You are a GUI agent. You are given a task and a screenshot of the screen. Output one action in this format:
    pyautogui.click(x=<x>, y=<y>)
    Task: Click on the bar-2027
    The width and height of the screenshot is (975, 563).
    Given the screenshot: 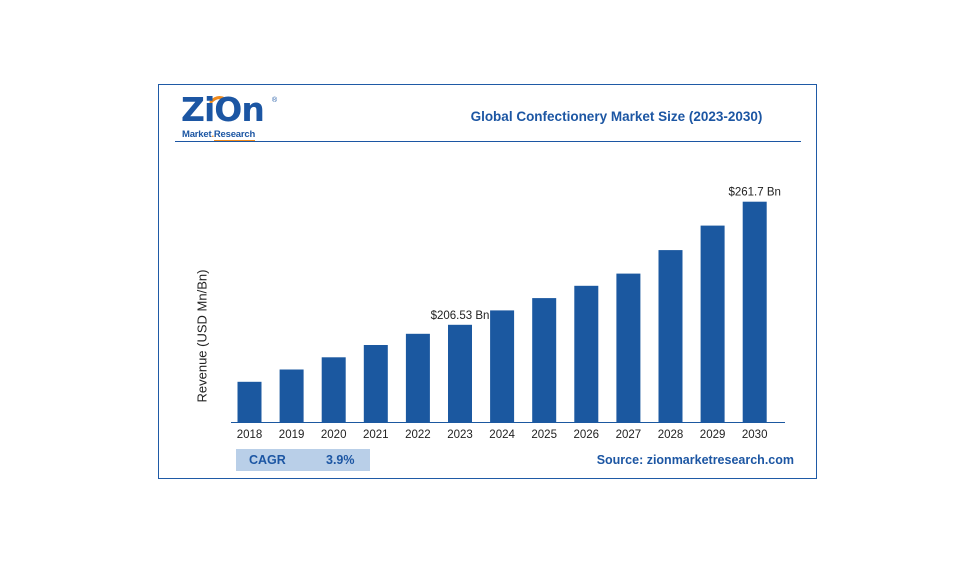 What is the action you would take?
    pyautogui.click(x=628, y=347)
    